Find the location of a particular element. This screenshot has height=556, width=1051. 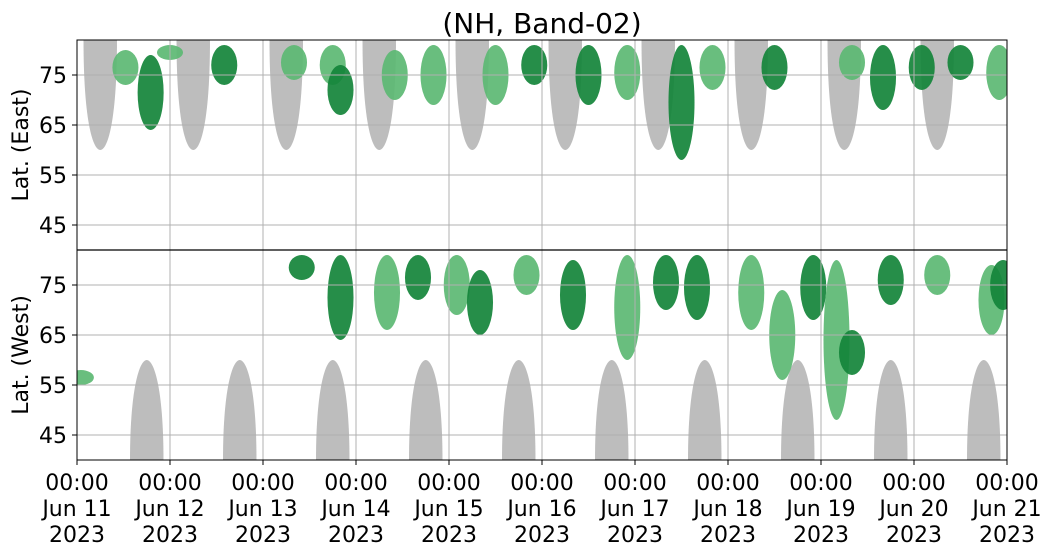

x-tick-label: 00:00 Jun 16 2023 is located at coordinates (540, 509).